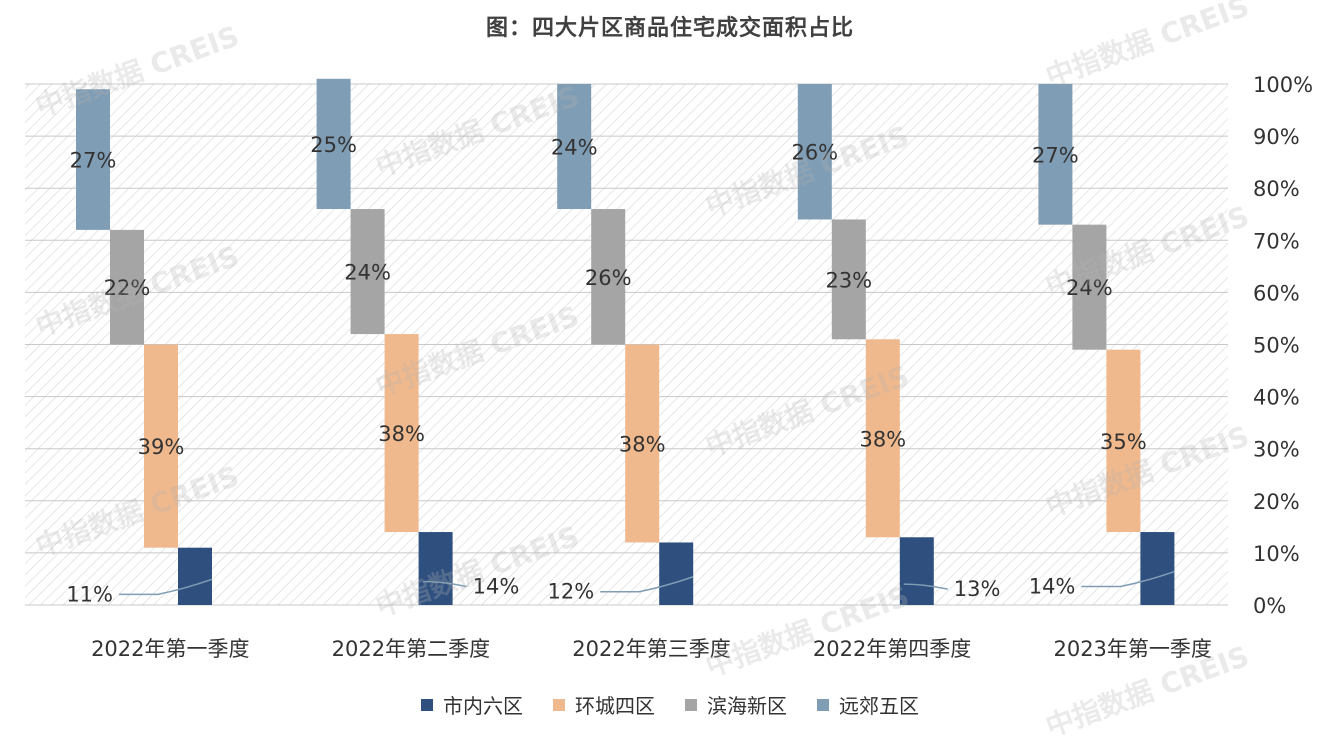  Describe the element at coordinates (670, 704) in the screenshot. I see `legend: 市内六区 环城四区 滨海新区 远郊五区` at that location.